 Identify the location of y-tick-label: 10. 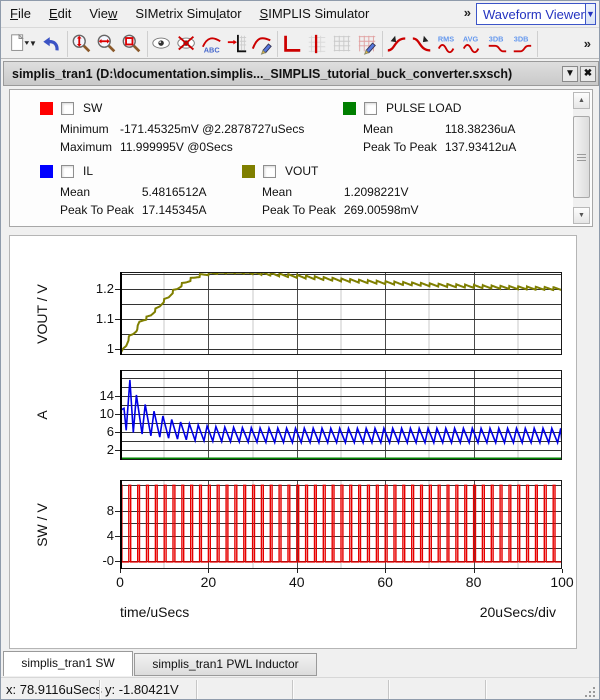
(106, 414).